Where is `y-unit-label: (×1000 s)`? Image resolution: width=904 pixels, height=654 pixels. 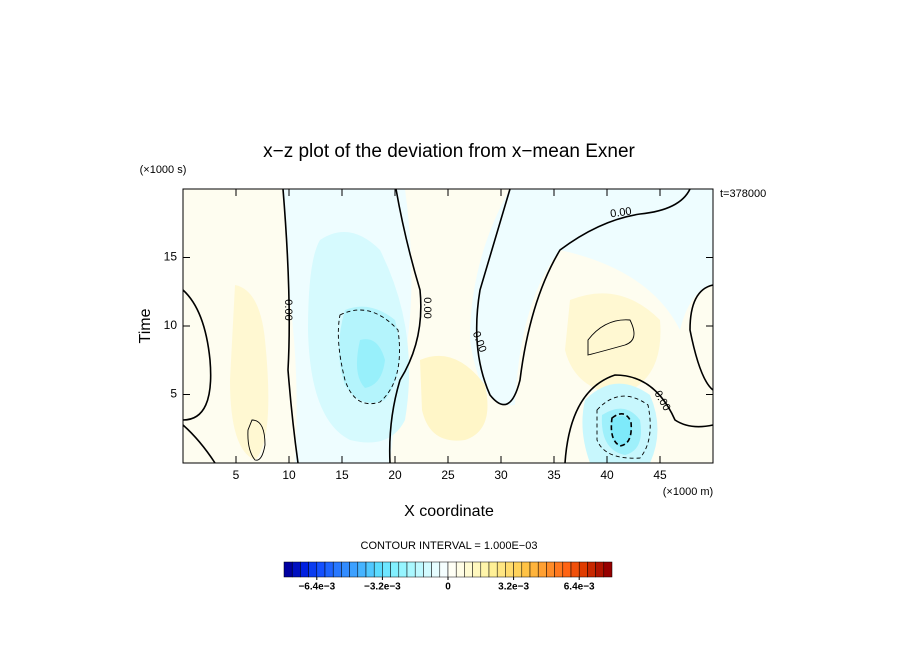 y-unit-label: (×1000 s) is located at coordinates (163, 170).